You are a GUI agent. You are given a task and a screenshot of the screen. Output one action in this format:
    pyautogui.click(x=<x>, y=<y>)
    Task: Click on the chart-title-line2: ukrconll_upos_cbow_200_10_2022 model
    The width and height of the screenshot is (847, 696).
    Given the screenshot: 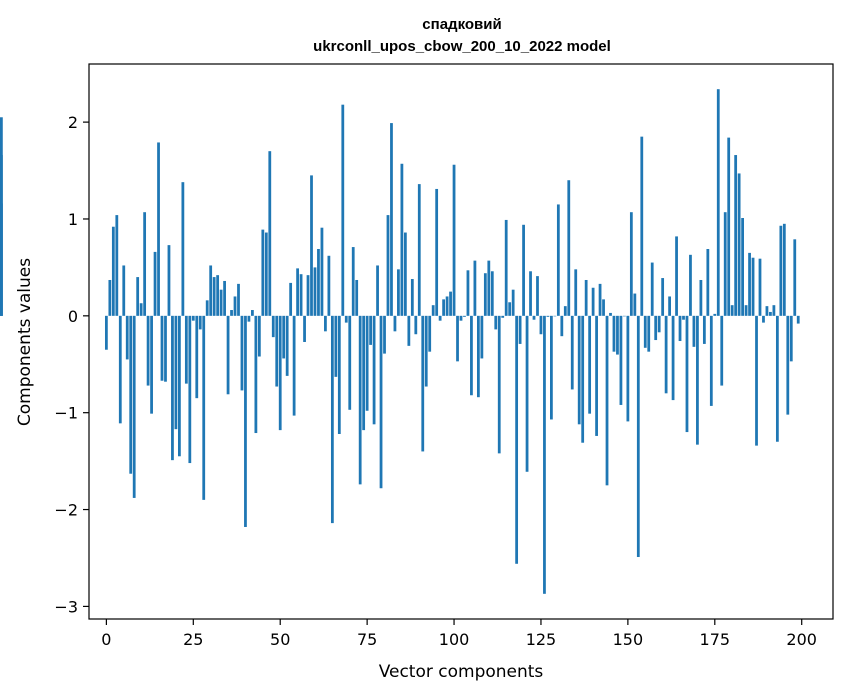 What is the action you would take?
    pyautogui.click(x=462, y=46)
    